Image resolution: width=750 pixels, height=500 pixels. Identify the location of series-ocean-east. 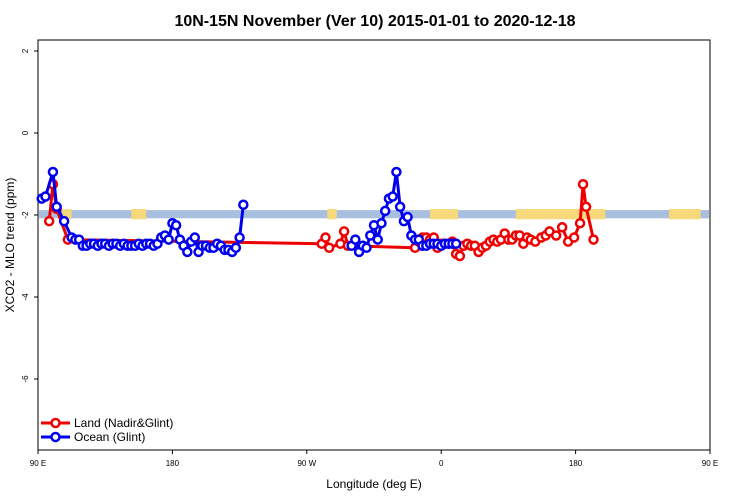
(404, 212).